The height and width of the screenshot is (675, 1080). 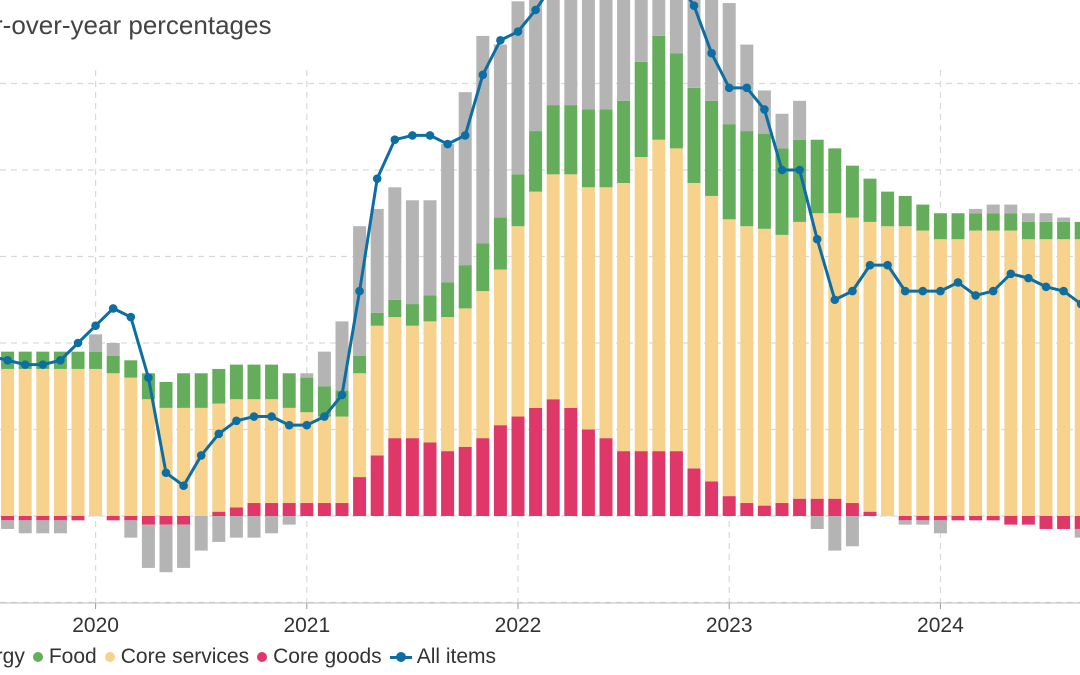 I want to click on legend-label-core-goods: Core goods, so click(x=327, y=656).